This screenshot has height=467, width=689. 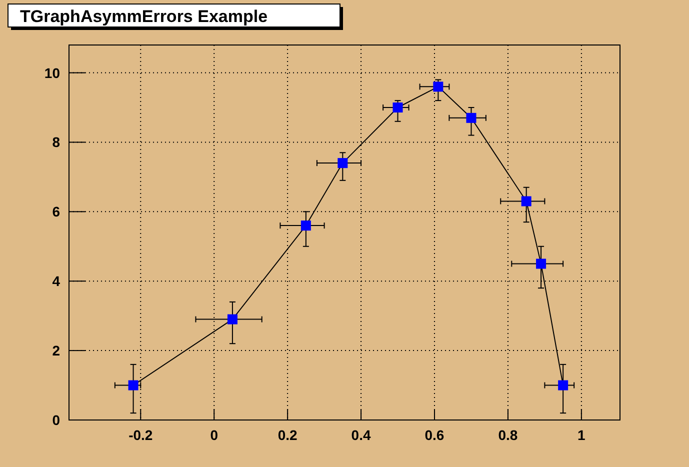 I want to click on chart-title: TGraphAsymmErrors Example, so click(x=144, y=16).